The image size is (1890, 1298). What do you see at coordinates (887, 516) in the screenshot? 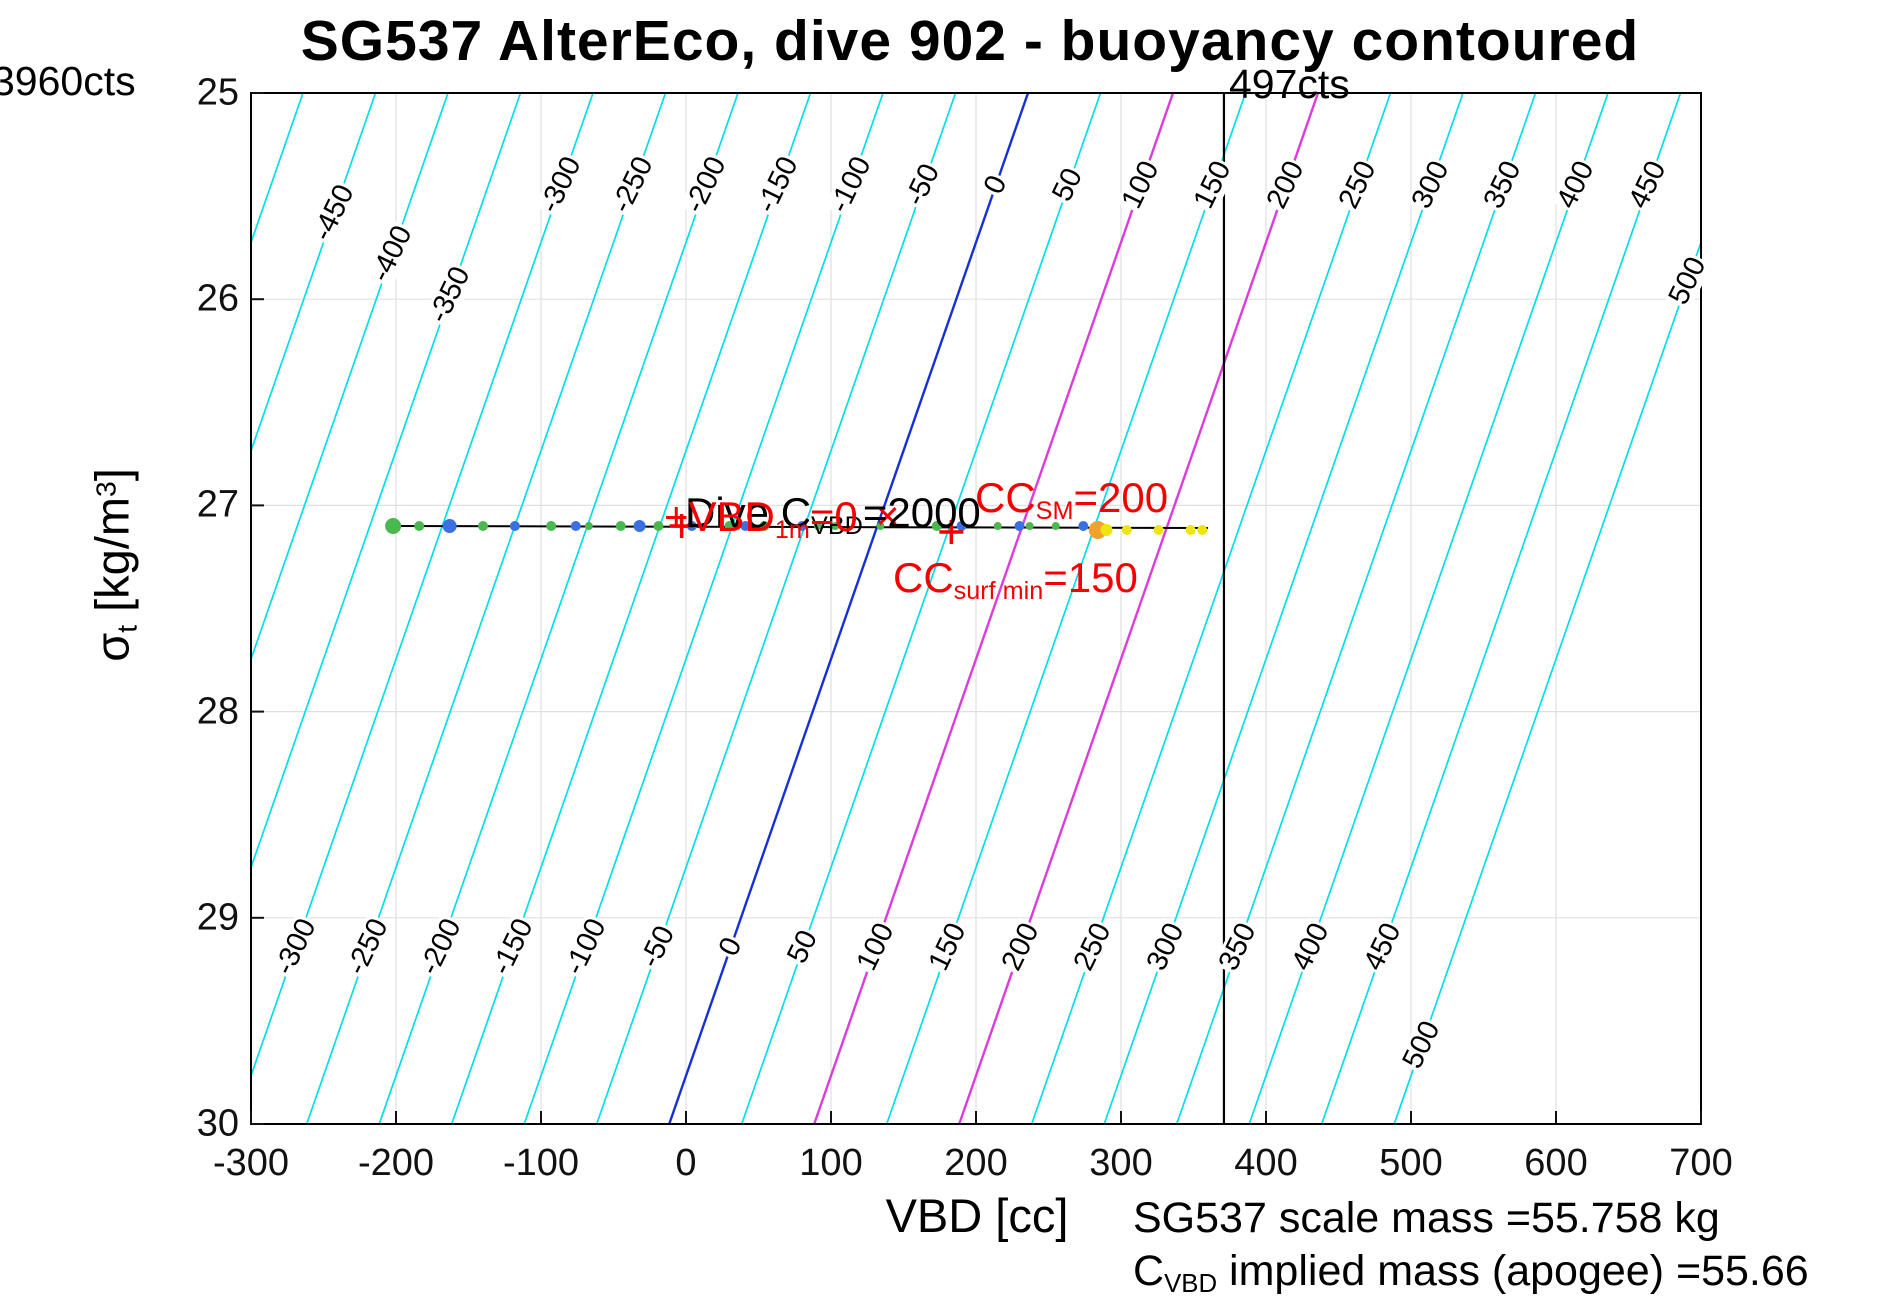
I see `red-cross-marker` at bounding box center [887, 516].